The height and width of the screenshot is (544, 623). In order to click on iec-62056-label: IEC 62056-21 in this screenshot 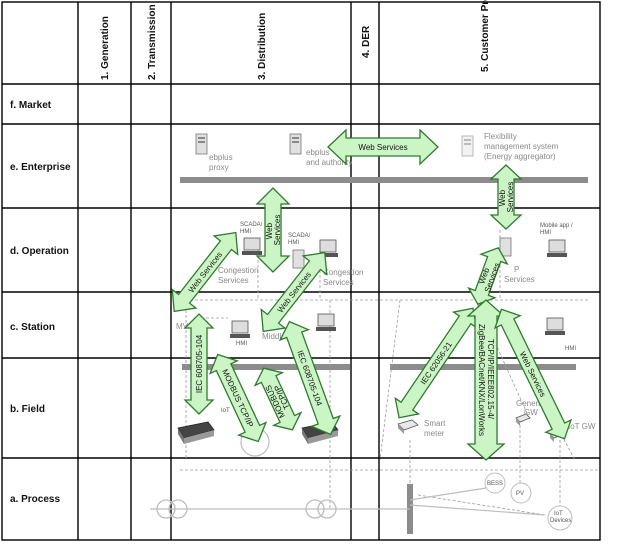, I will do `click(436, 363)`.